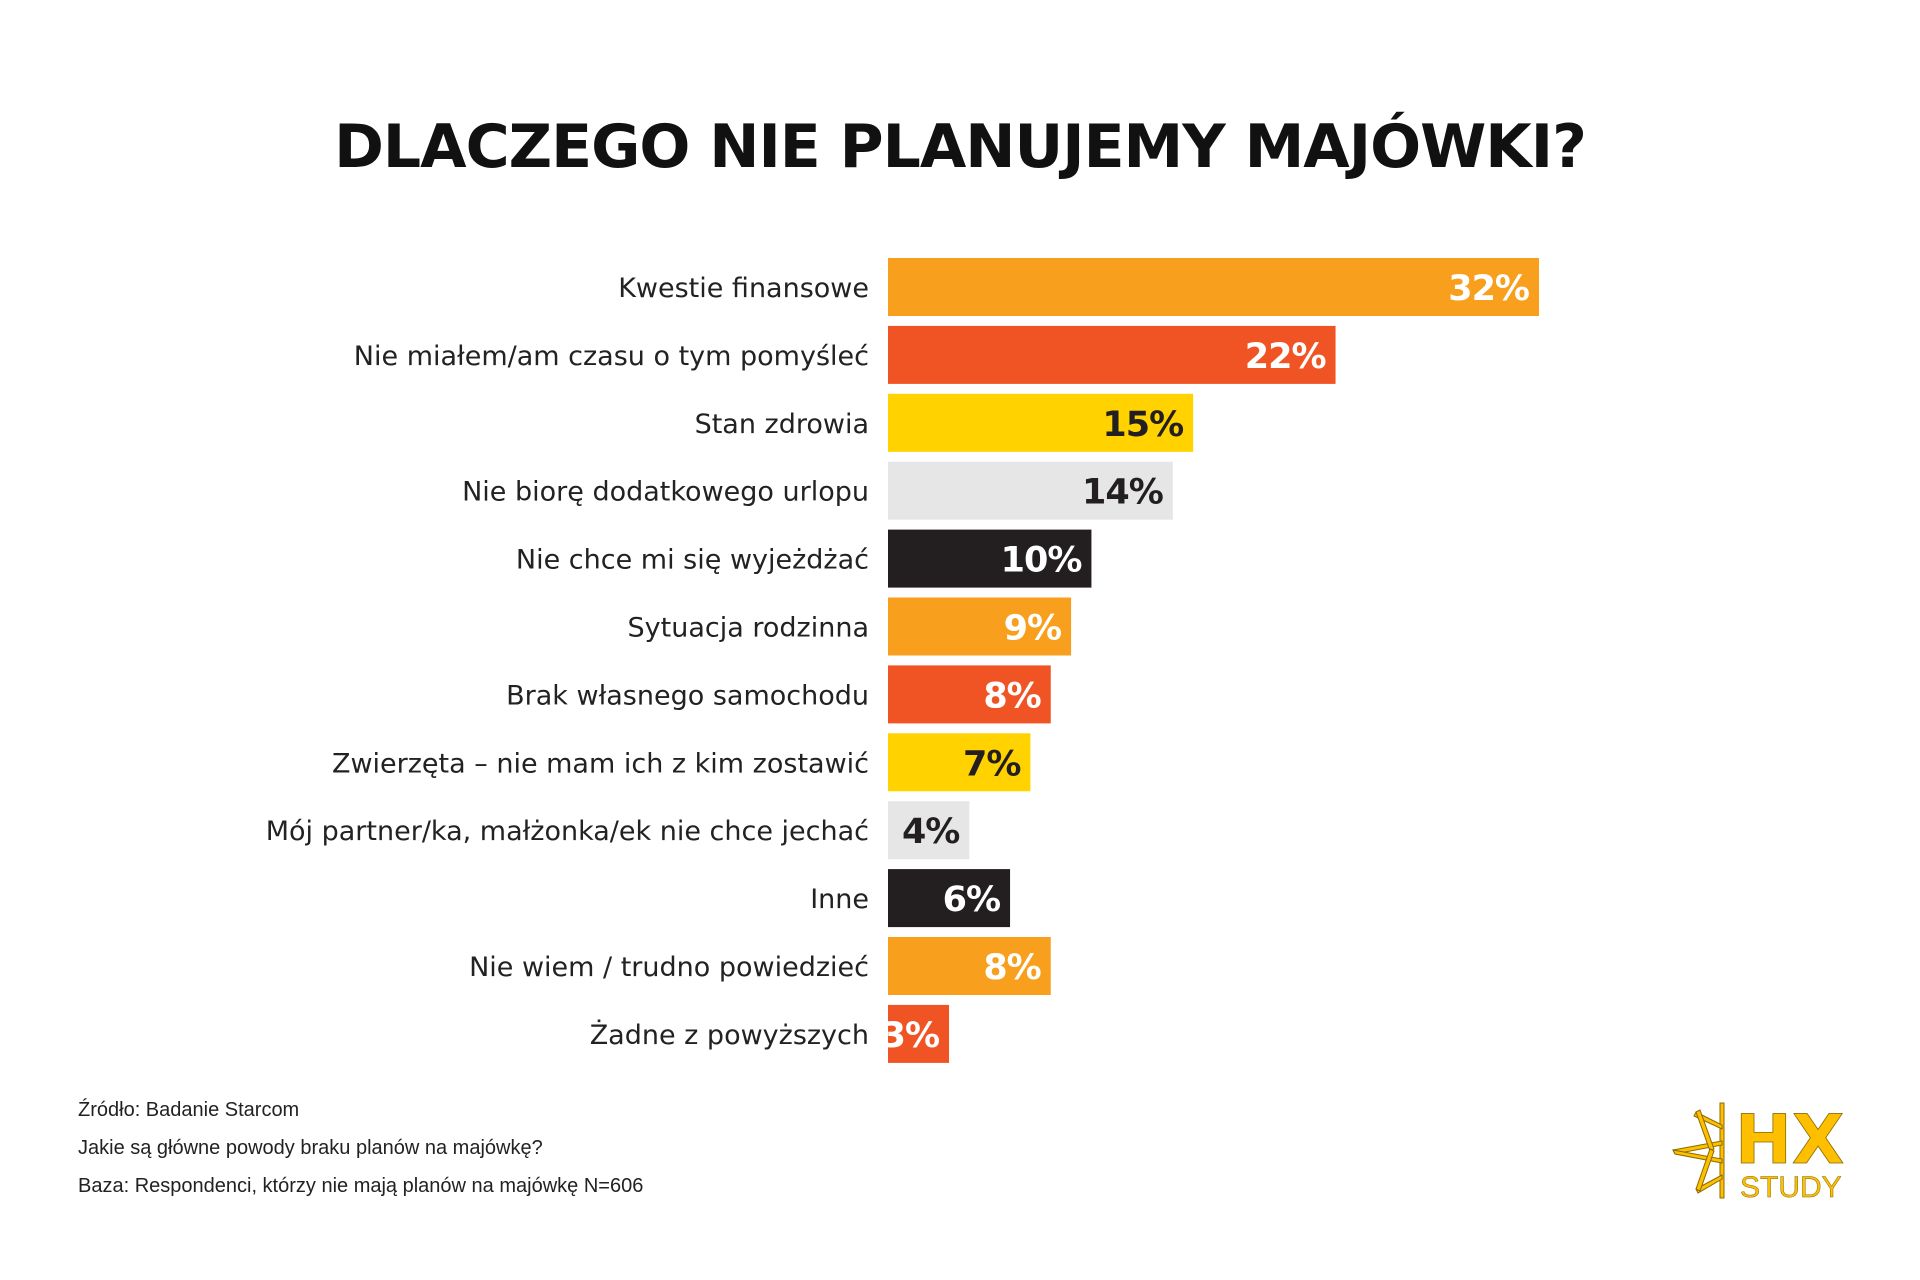  I want to click on category-label: Kwestie finansowe, so click(743, 288).